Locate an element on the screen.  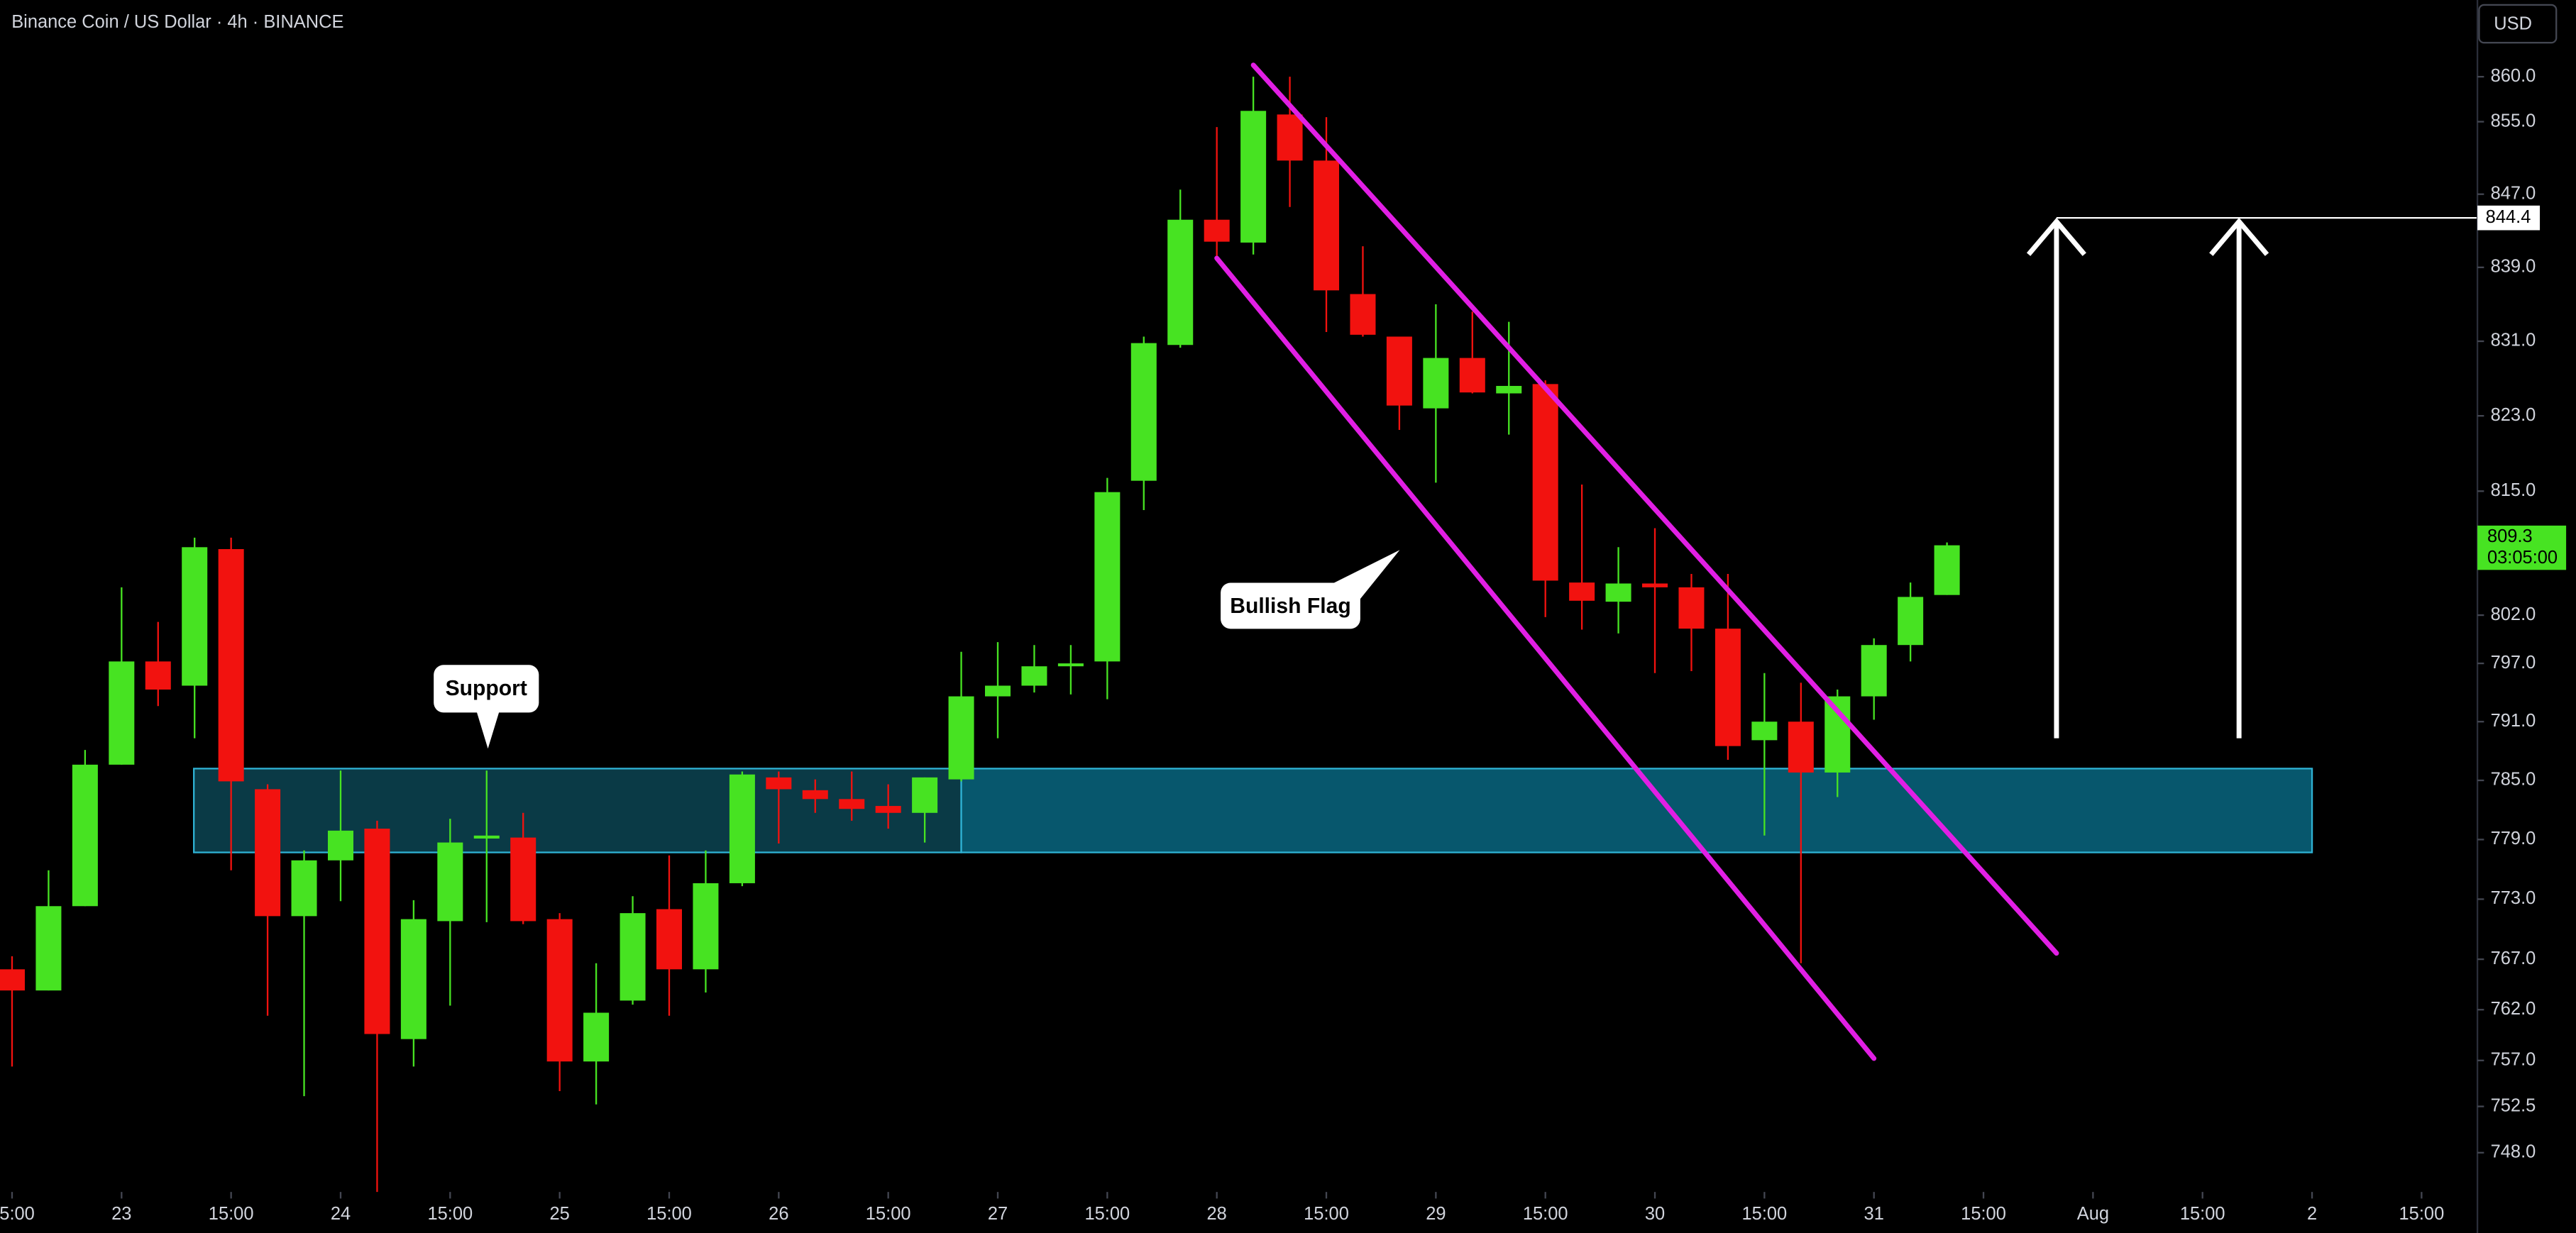
countdown-label: 03:05:00 is located at coordinates (2522, 558).